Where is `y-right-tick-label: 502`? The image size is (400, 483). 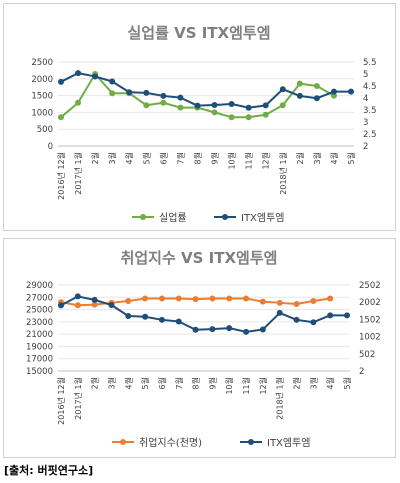
y-right-tick-label: 502 is located at coordinates (367, 355).